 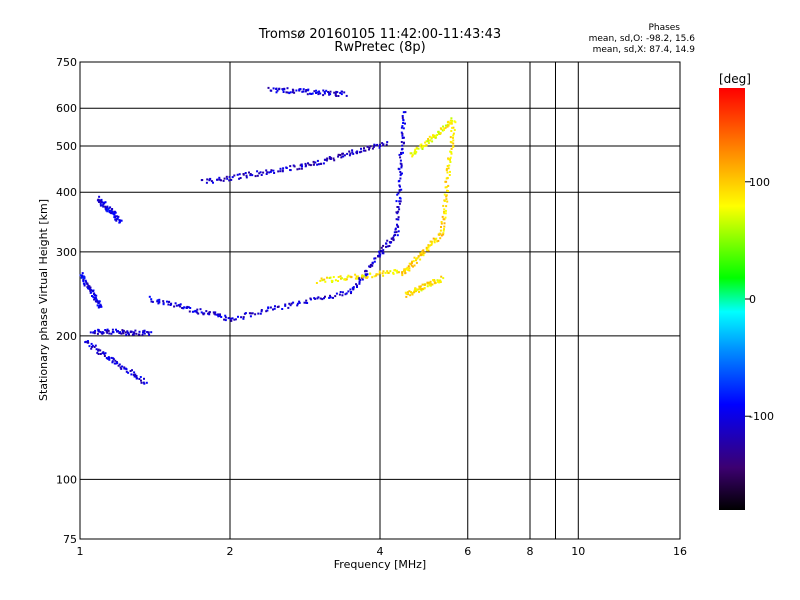 I want to click on y-tick-label: 500, so click(x=66, y=146).